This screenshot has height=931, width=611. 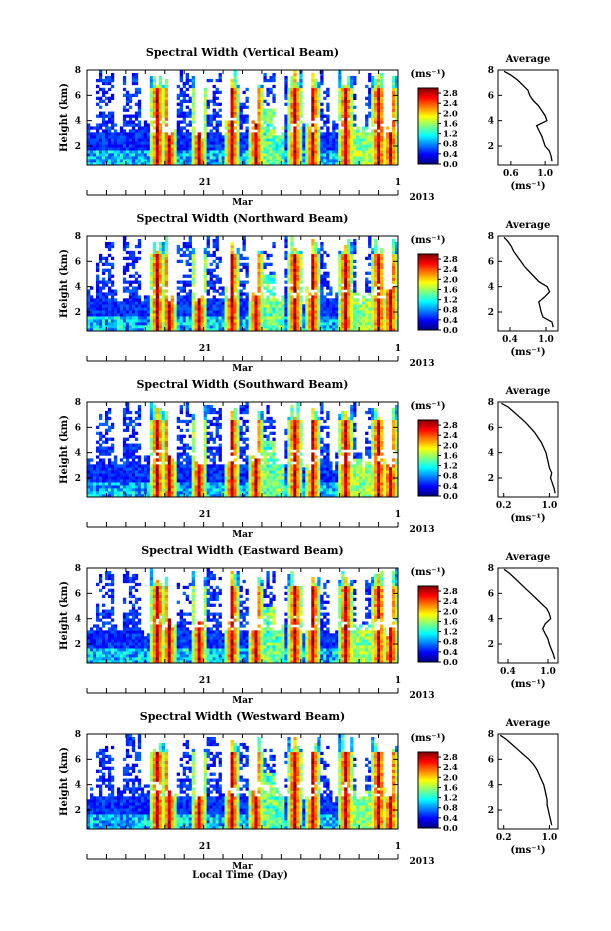 What do you see at coordinates (450, 94) in the screenshot?
I see `colorbar-tick-label: 2.8` at bounding box center [450, 94].